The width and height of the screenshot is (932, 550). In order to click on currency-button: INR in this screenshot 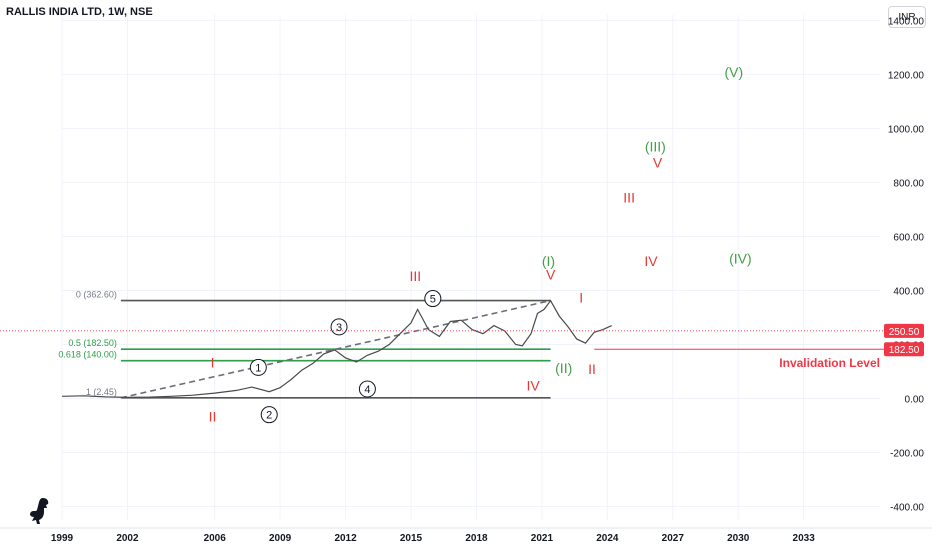, I will do `click(907, 17)`.